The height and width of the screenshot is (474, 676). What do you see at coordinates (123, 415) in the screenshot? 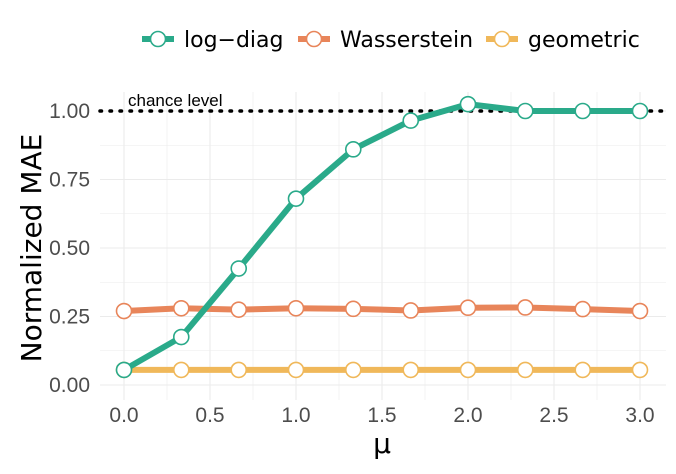
I see `x-tick-label: 0.0` at bounding box center [123, 415].